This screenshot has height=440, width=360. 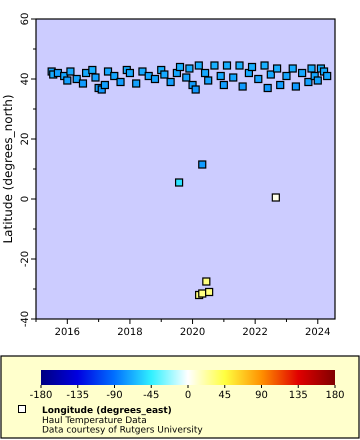 What do you see at coordinates (130, 332) in the screenshot?
I see `x-tick-label: 2018` at bounding box center [130, 332].